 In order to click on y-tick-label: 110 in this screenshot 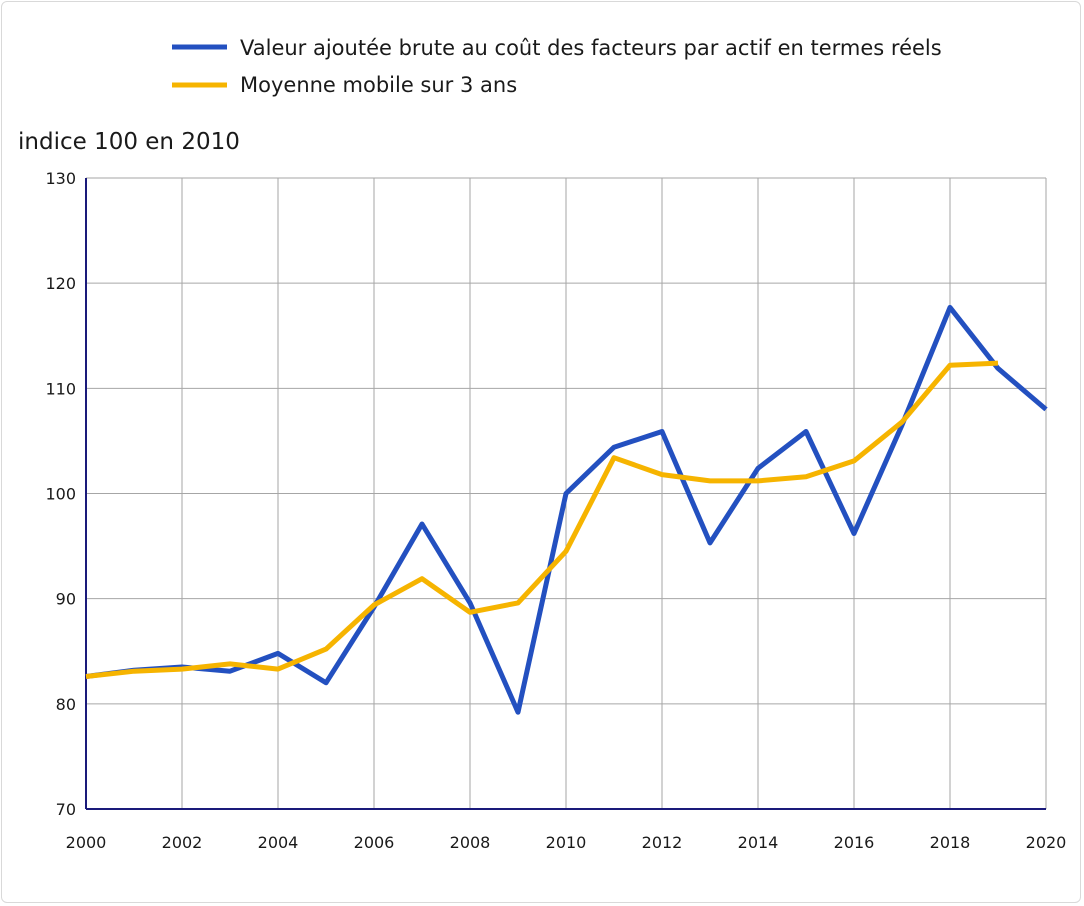, I will do `click(60, 388)`.